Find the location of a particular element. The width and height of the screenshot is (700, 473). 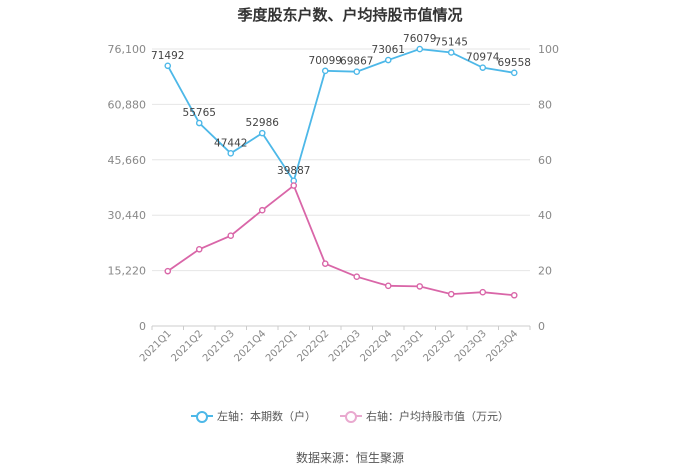

data-label: 75145 is located at coordinates (451, 42).